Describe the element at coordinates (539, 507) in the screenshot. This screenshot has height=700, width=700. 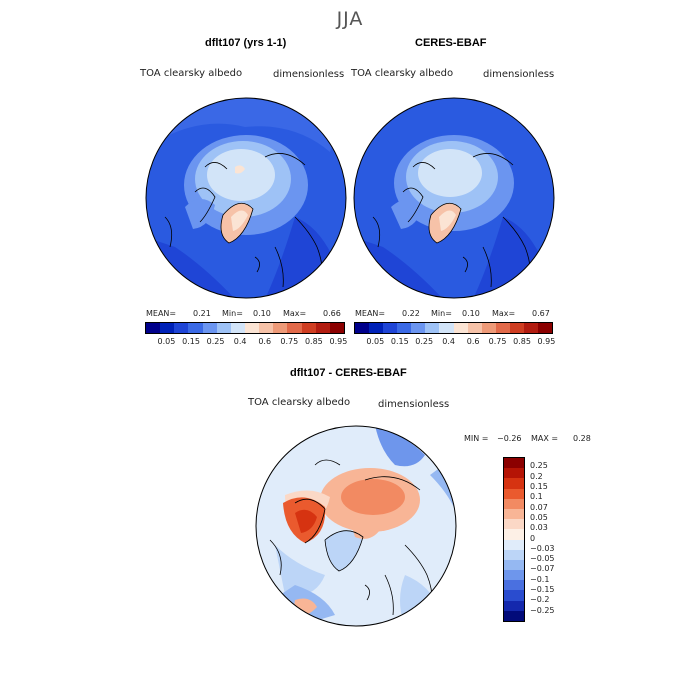
I see `diff-colorbar-tick: 0.07` at that location.